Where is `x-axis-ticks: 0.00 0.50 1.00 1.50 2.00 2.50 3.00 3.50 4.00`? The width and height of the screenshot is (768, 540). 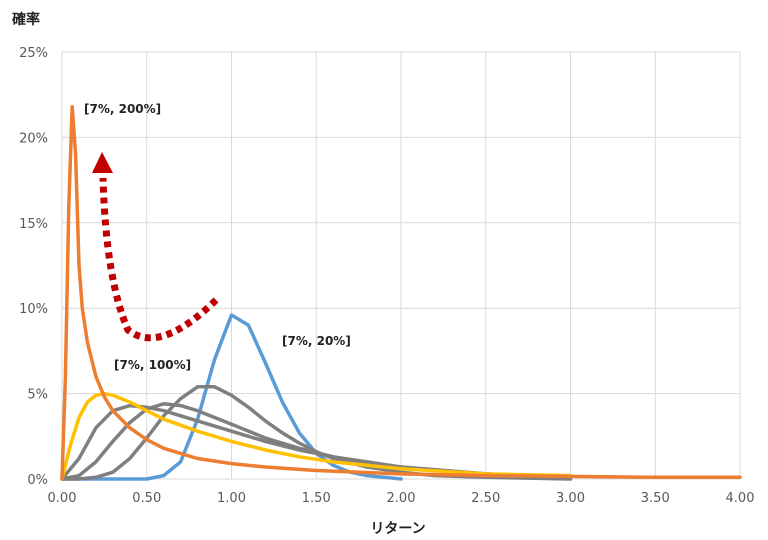
x-axis-ticks: 0.00 0.50 1.00 1.50 2.00 2.50 3.00 3.50 4.00 is located at coordinates (401, 498).